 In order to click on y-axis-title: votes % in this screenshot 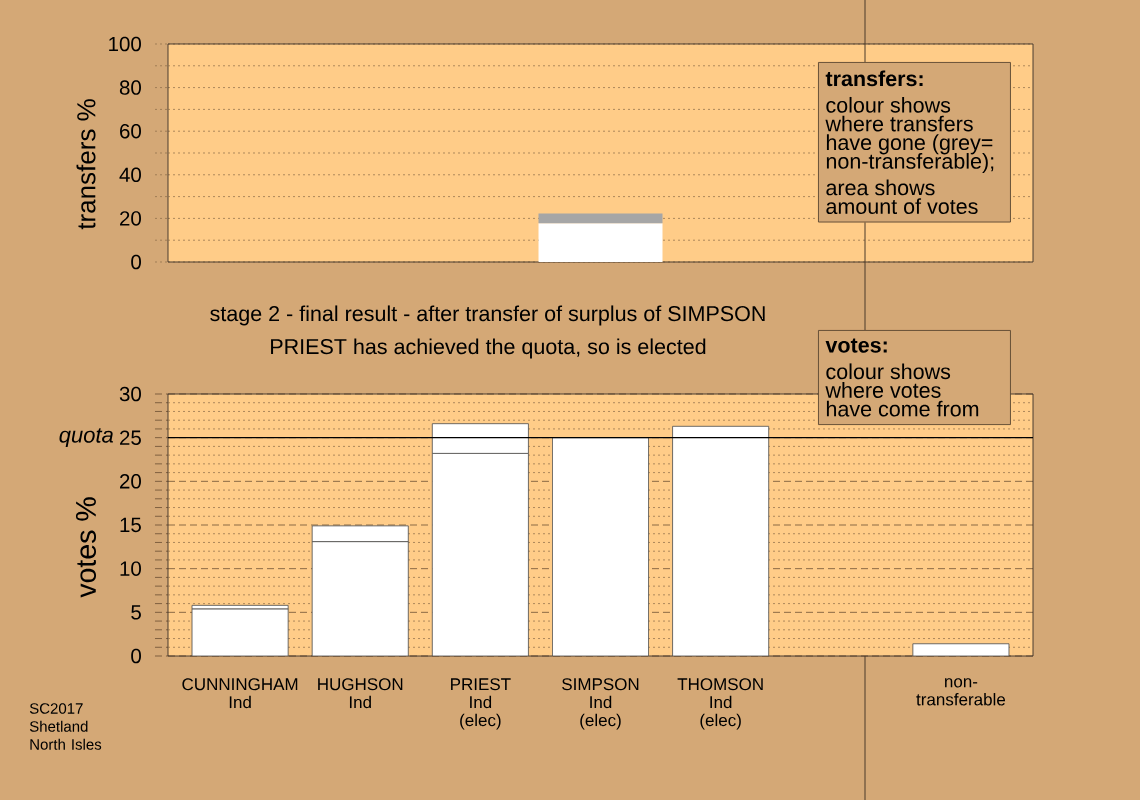, I will do `click(86, 547)`.